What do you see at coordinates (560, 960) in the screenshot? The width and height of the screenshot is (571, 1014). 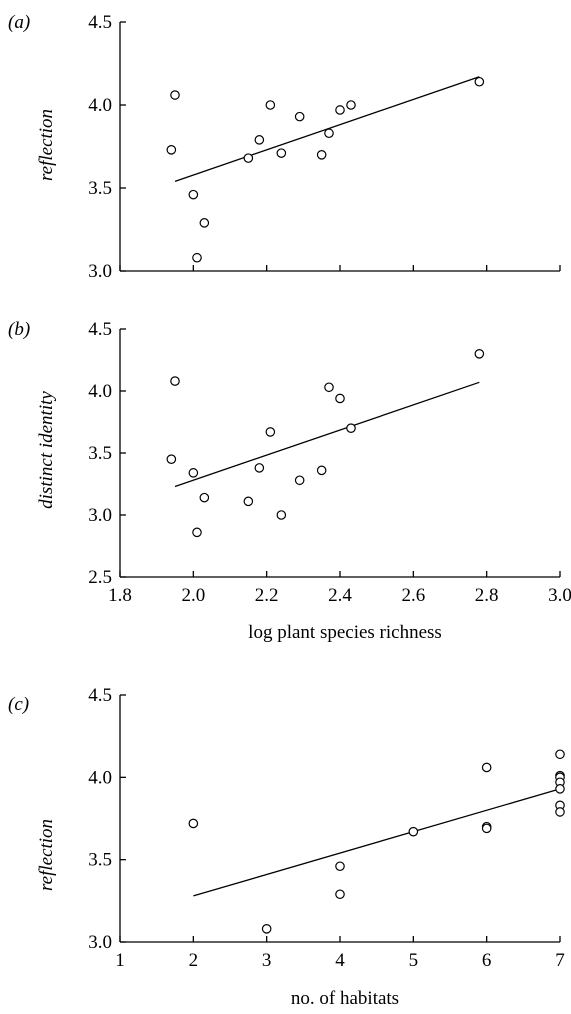 I see `panel-c-x-tick-label: 7` at bounding box center [560, 960].